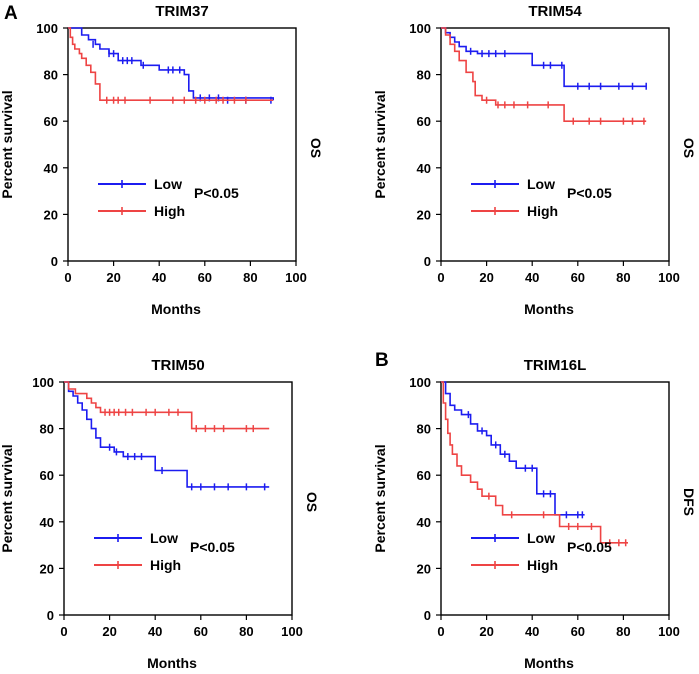 This screenshot has width=699, height=674. Describe the element at coordinates (555, 11) in the screenshot. I see `chart-title: TRIM54` at that location.